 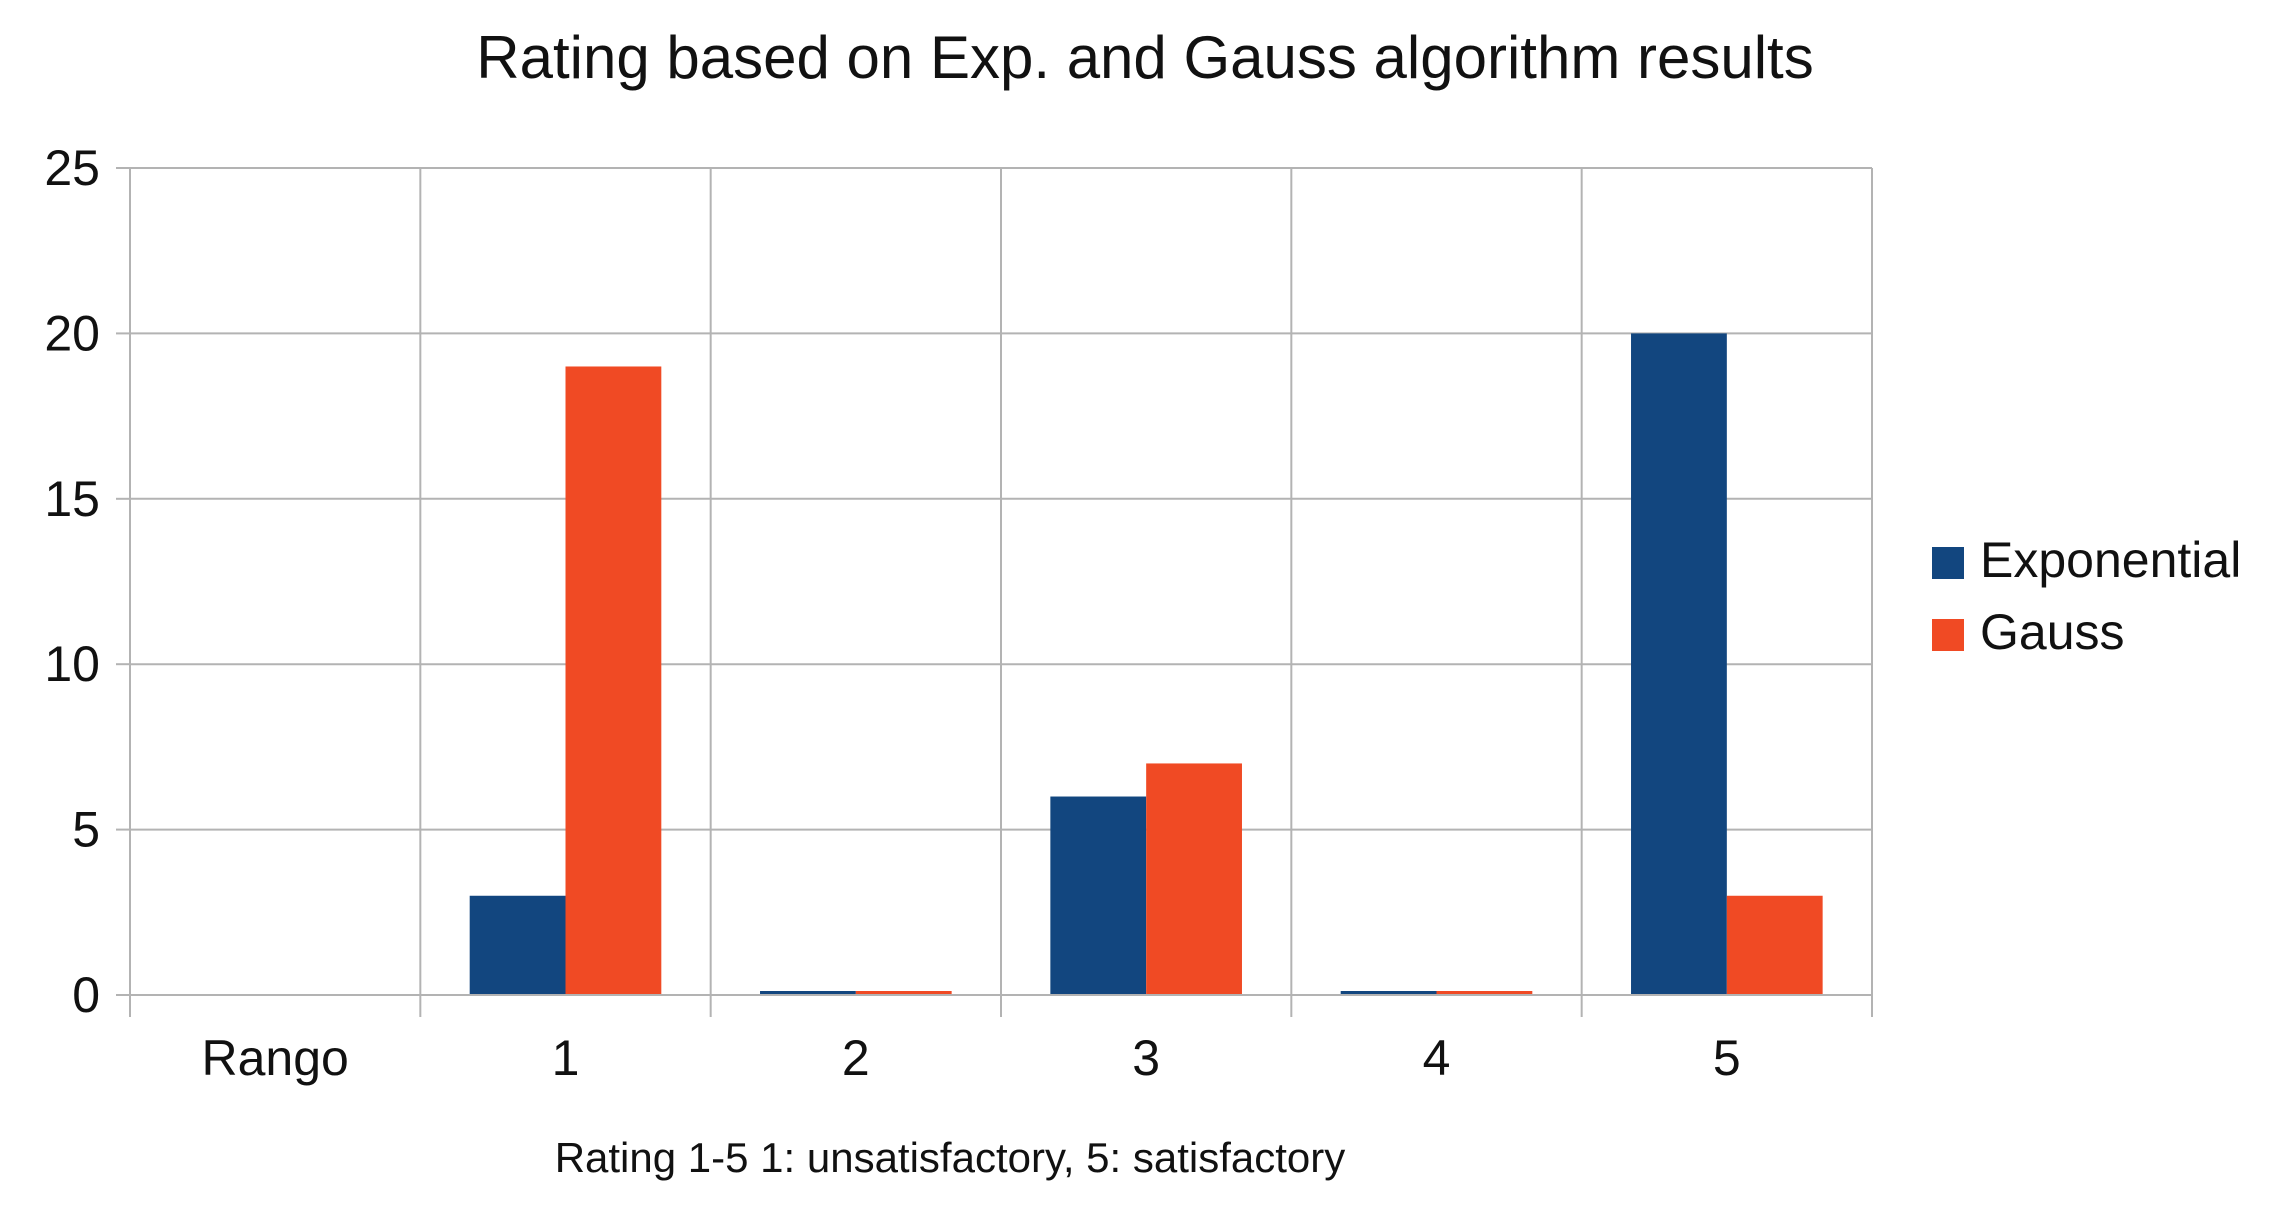 I want to click on y-tick-label: 25, so click(x=72, y=168).